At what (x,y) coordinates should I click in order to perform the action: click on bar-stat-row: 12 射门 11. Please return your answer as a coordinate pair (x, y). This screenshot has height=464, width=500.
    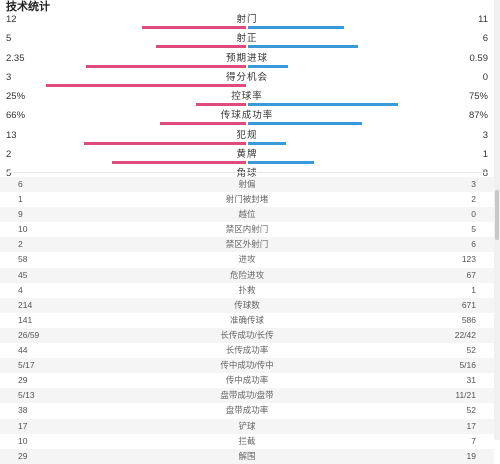
    Looking at the image, I should click on (247, 23).